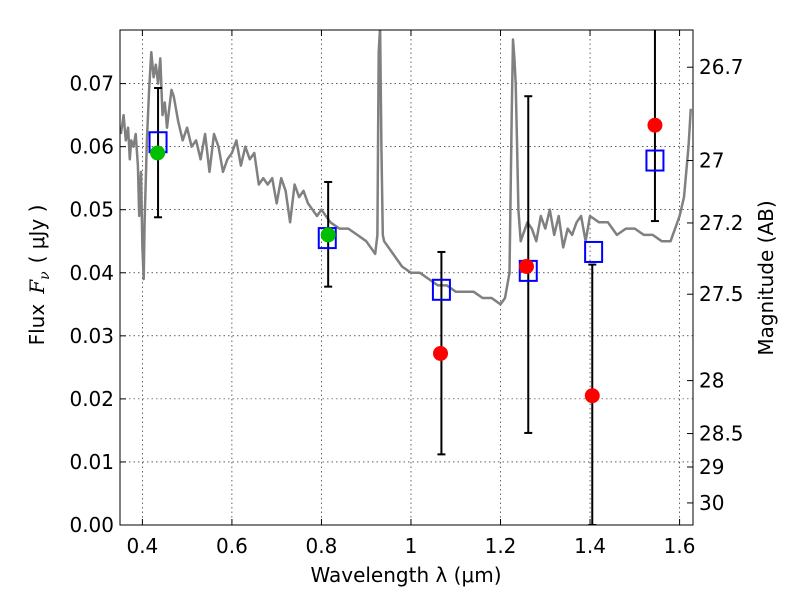  What do you see at coordinates (721, 67) in the screenshot?
I see `right-tick-label: 26.7` at bounding box center [721, 67].